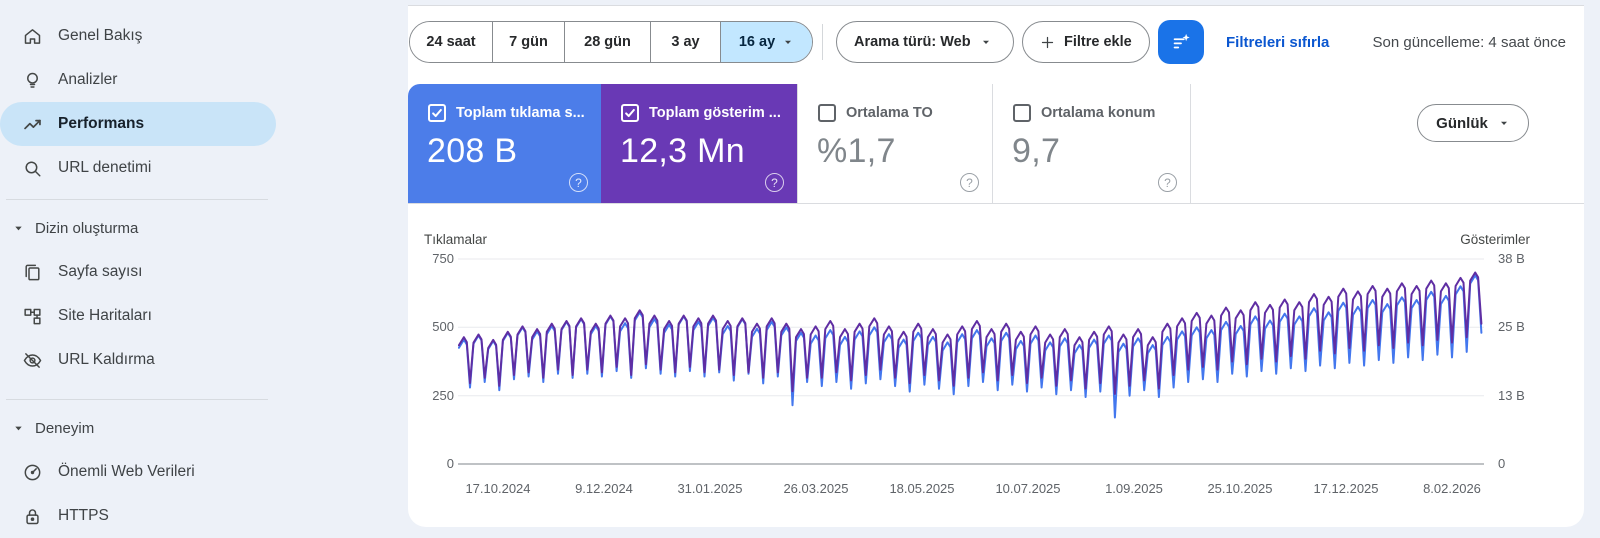  I want to click on pages-icon, so click(32, 272).